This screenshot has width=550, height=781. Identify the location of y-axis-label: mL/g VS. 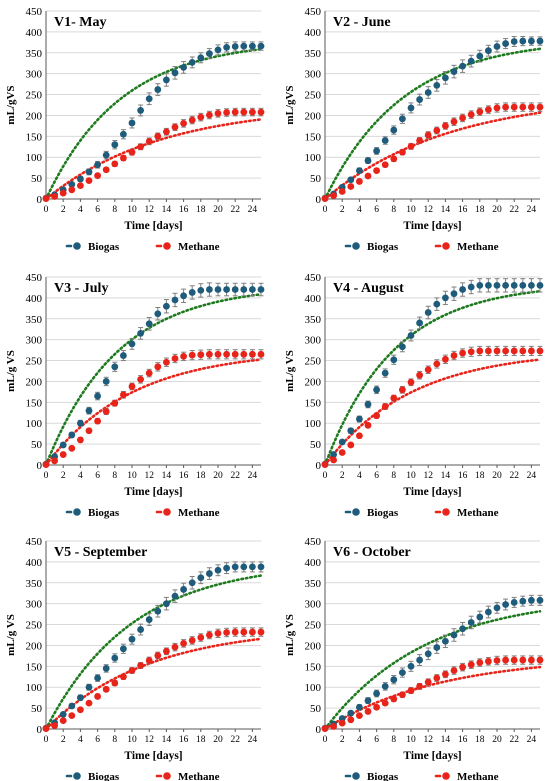
(11, 635).